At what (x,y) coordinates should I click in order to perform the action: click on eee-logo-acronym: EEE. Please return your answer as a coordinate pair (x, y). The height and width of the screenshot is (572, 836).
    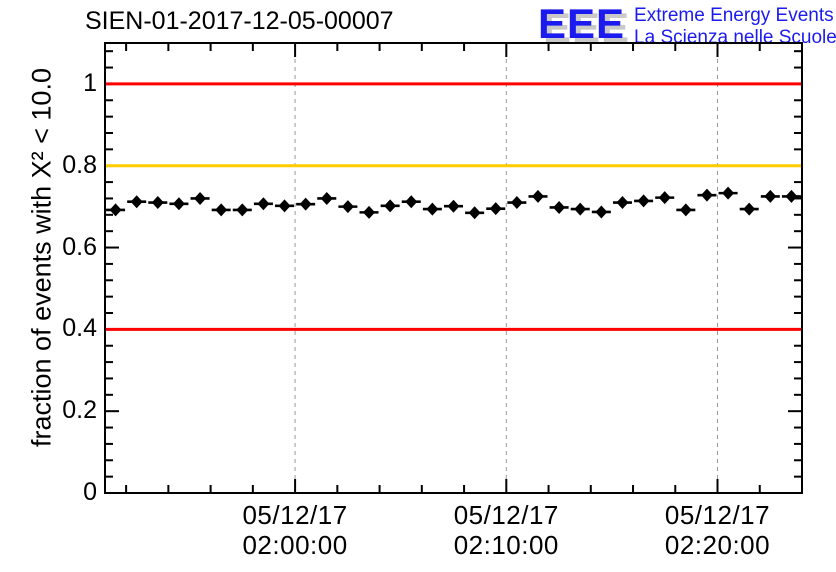
    Looking at the image, I should click on (582, 23).